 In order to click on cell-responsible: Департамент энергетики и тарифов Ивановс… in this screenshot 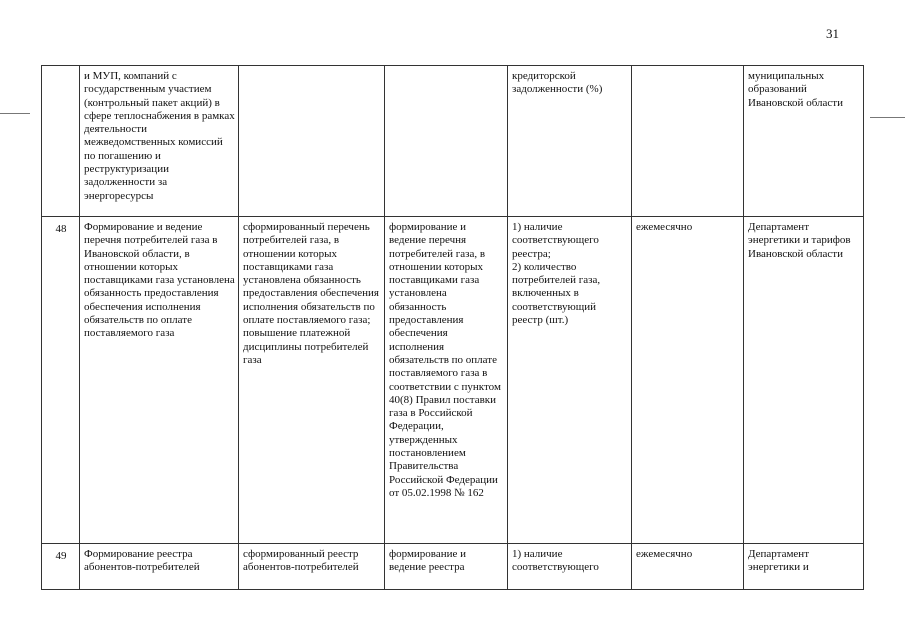, I will do `click(803, 380)`.